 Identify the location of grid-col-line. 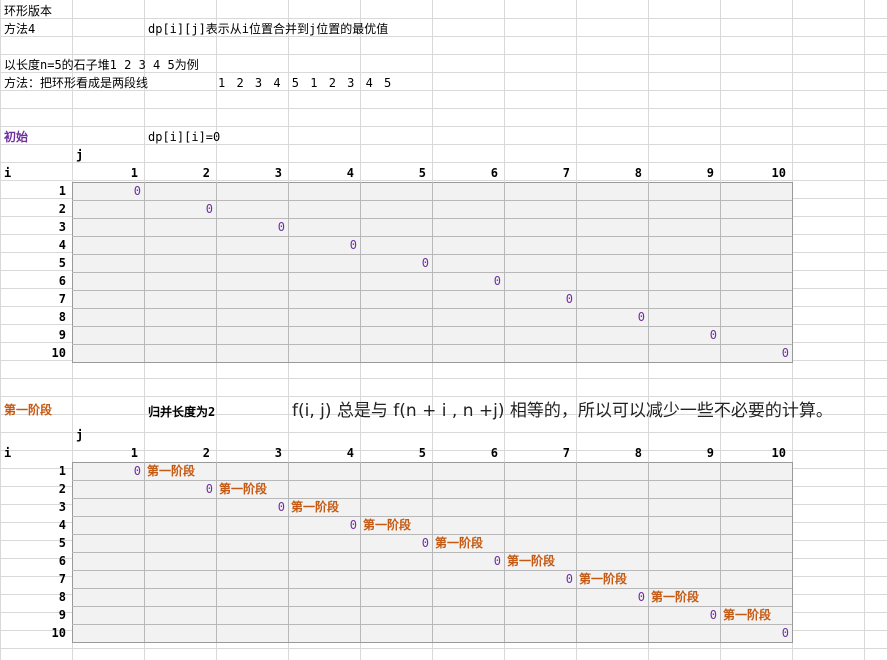
(864, 330).